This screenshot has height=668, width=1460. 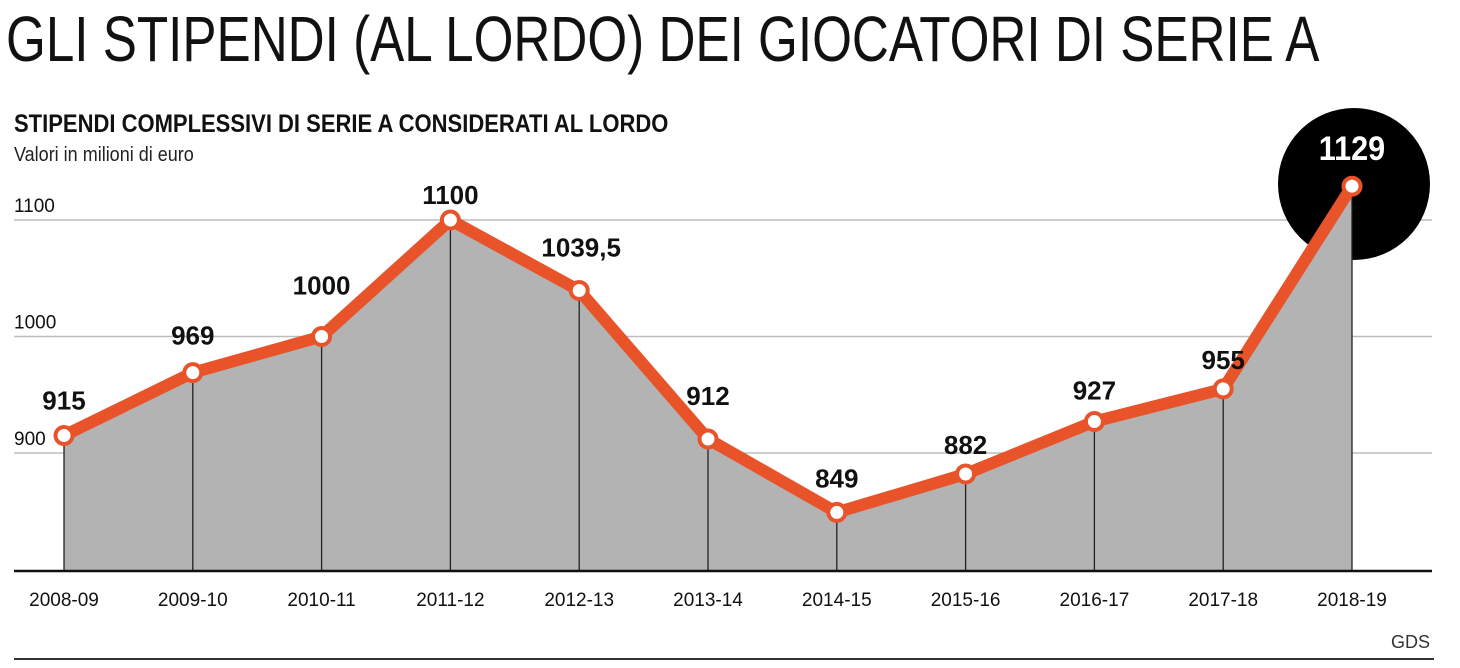 What do you see at coordinates (192, 336) in the screenshot?
I see `data-label: 969` at bounding box center [192, 336].